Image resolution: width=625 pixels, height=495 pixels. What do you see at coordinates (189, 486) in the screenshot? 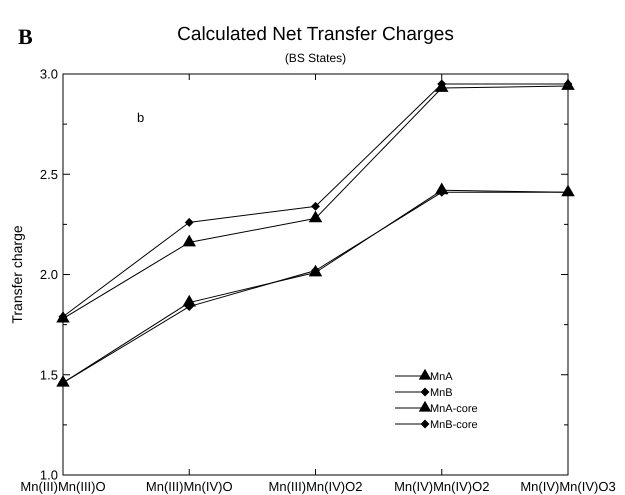
I see `x-tick-label: Mn(III)Mn(IV)O` at bounding box center [189, 486].